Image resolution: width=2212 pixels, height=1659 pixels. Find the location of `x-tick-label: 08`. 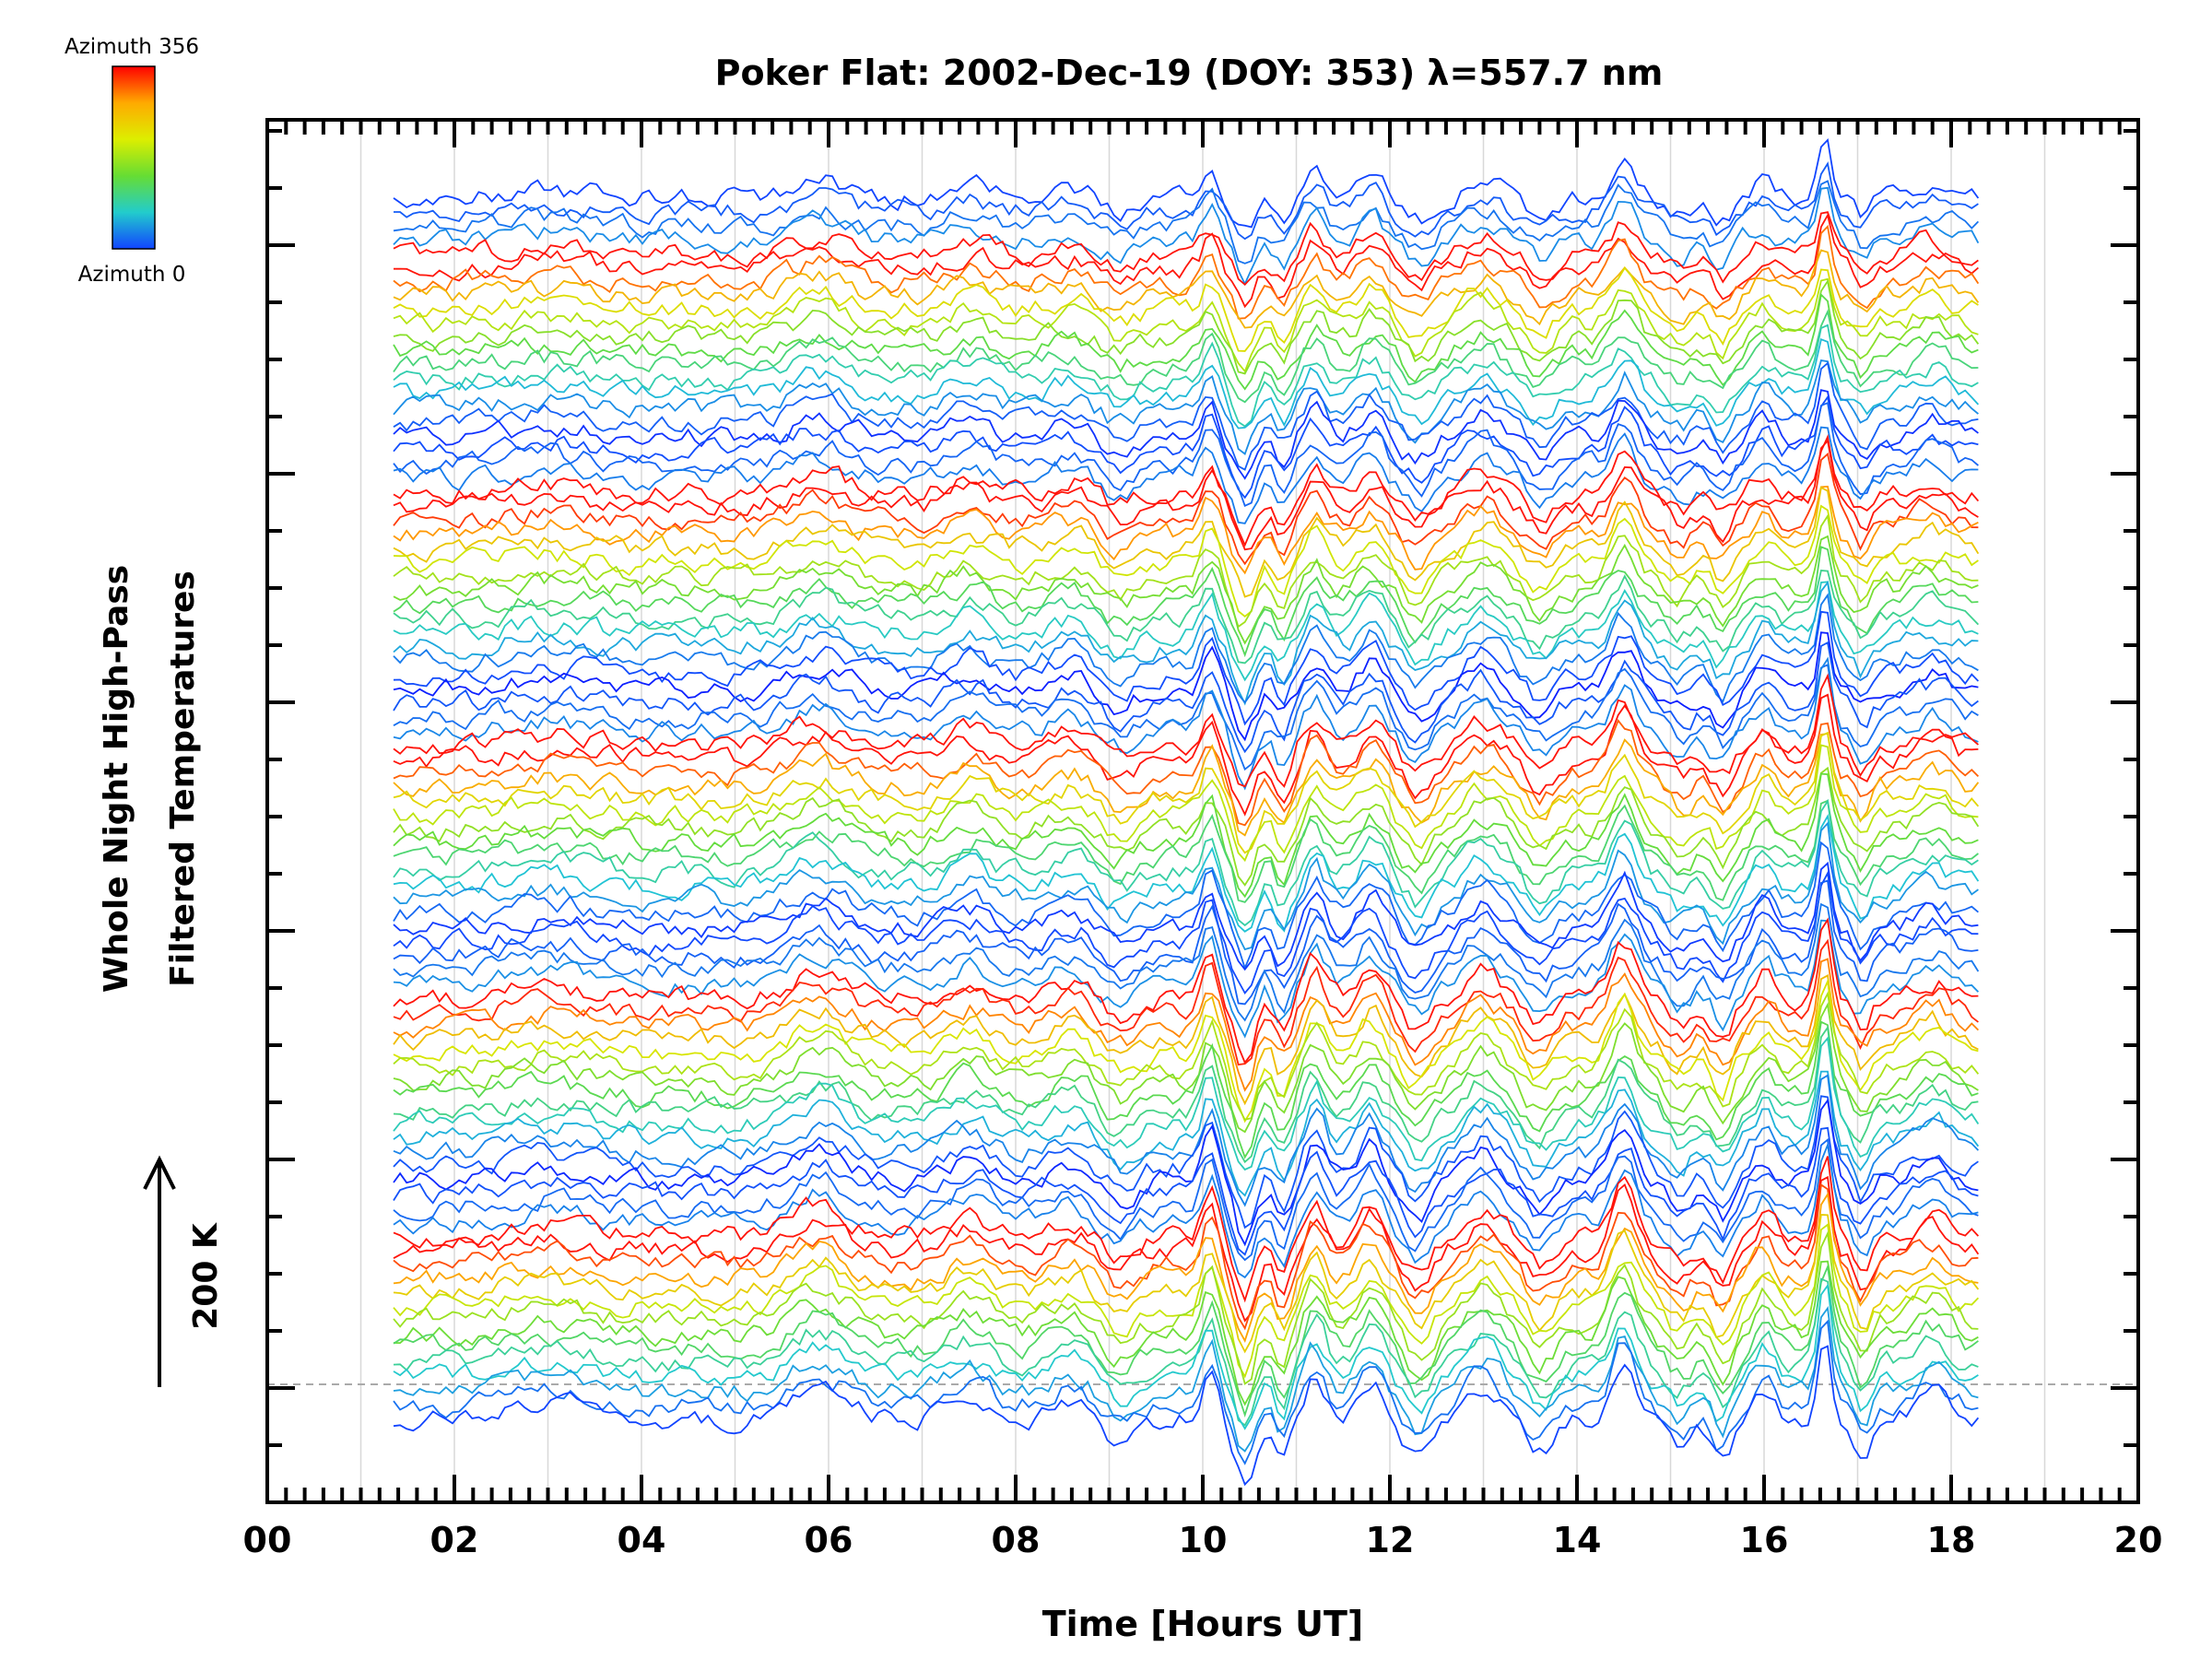

x-tick-label: 08 is located at coordinates (1016, 1540).